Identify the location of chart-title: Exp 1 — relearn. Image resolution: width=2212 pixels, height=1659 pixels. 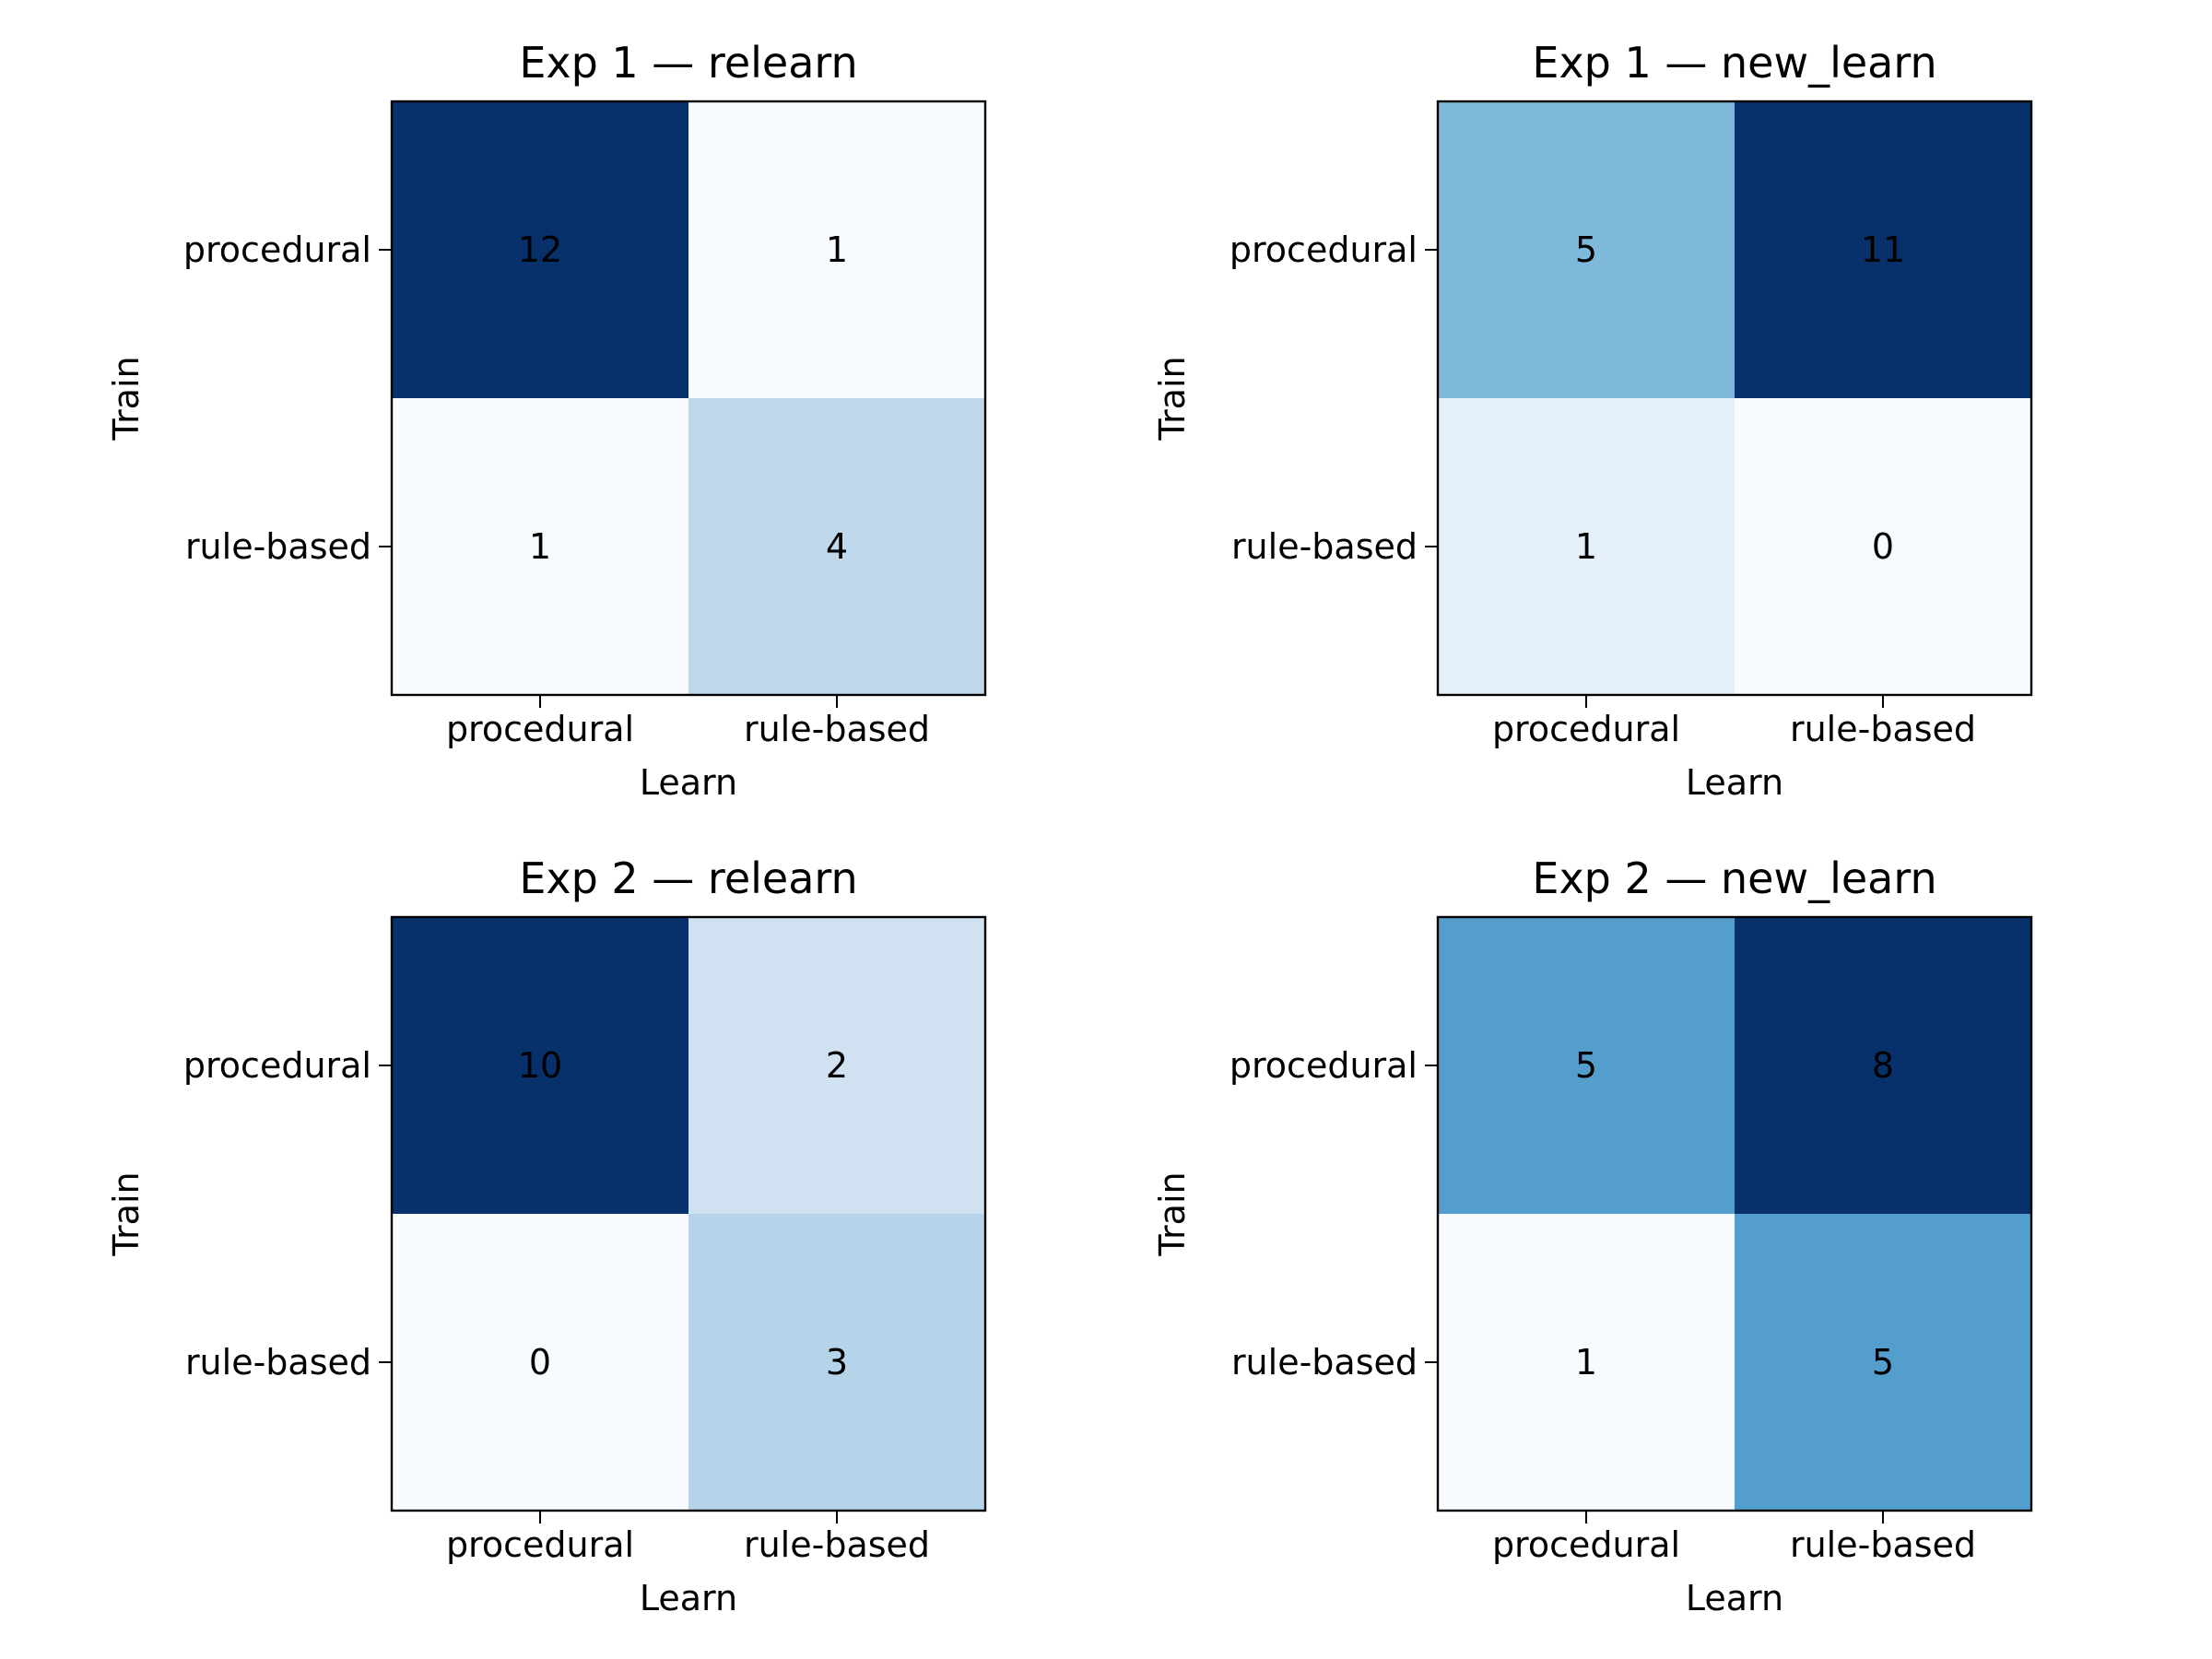
(688, 63).